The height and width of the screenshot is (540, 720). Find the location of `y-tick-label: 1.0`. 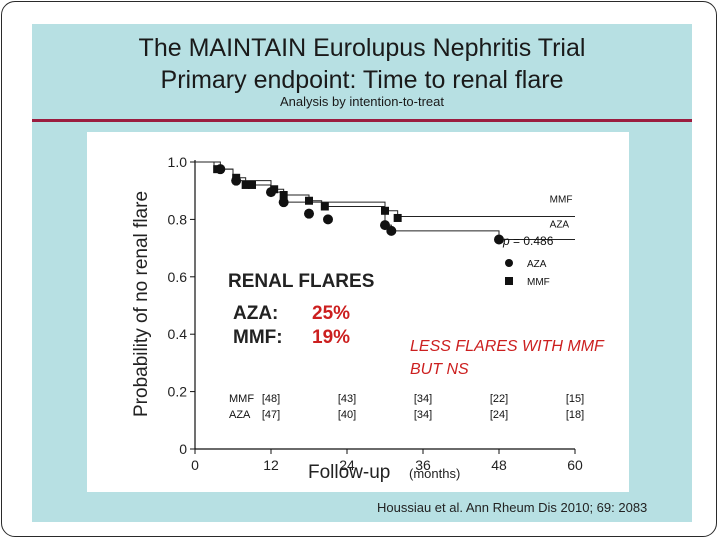

y-tick-label: 1.0 is located at coordinates (178, 162).